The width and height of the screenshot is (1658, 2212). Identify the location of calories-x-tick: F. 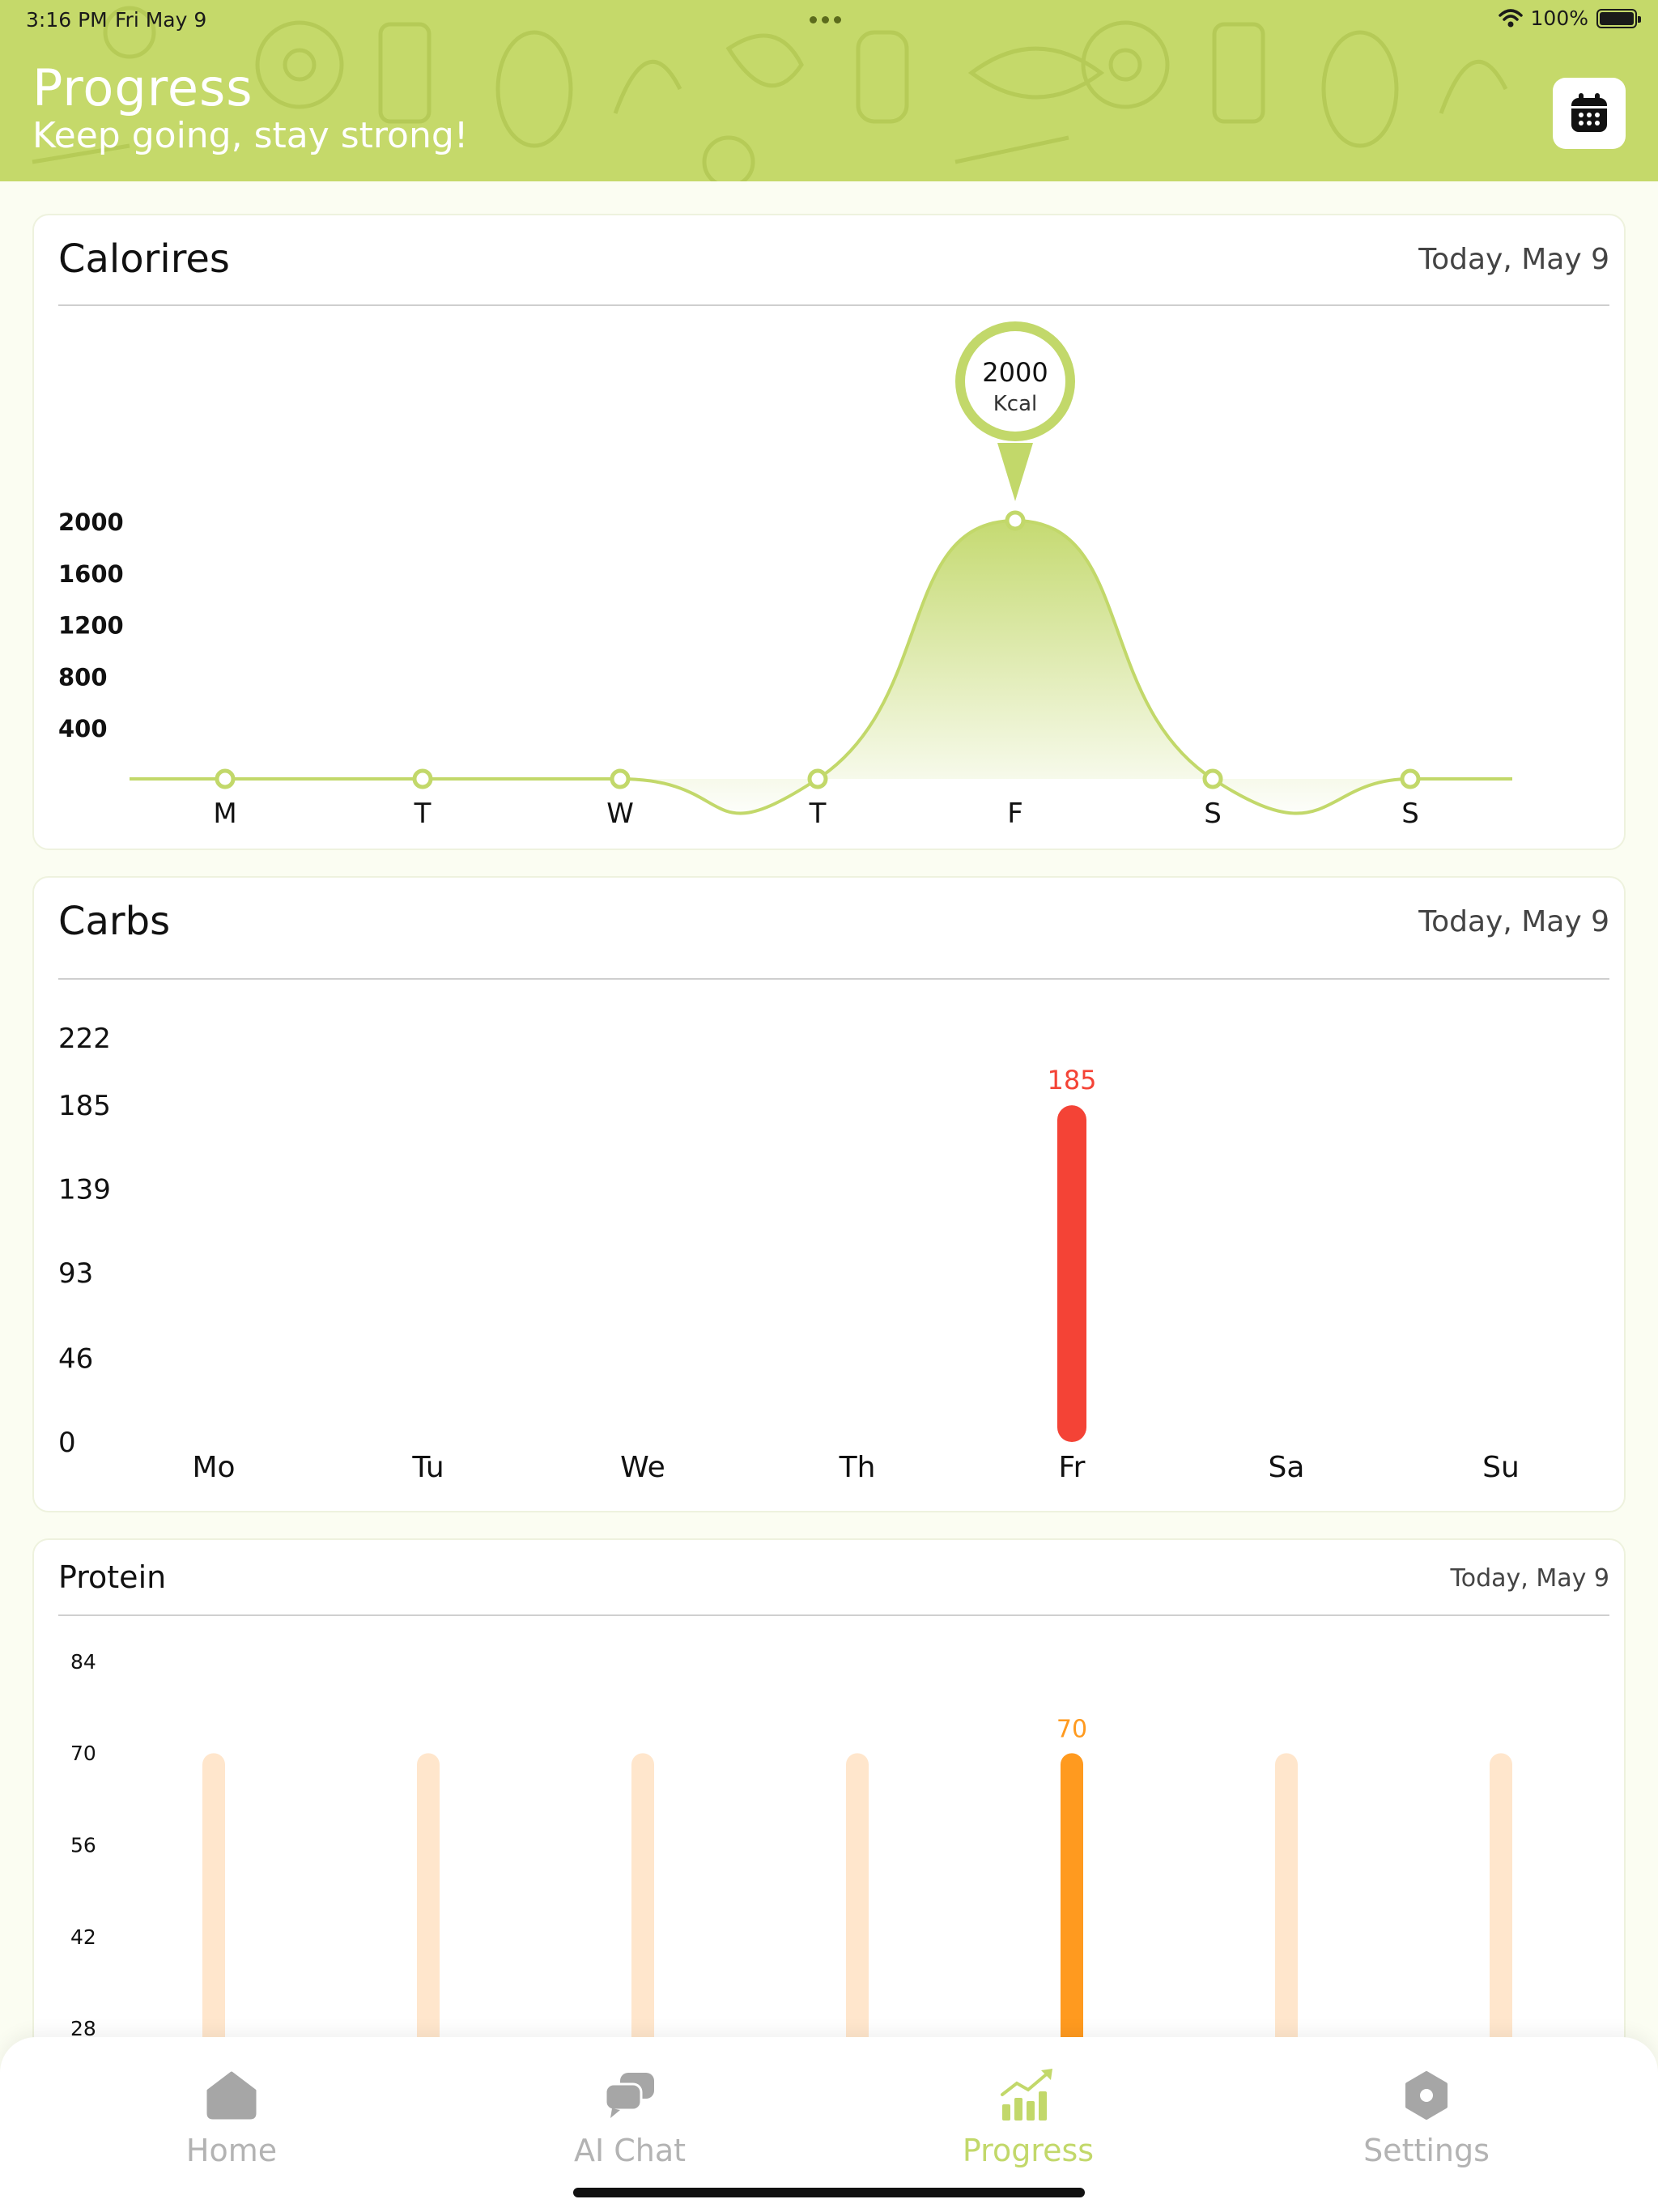
(1015, 814).